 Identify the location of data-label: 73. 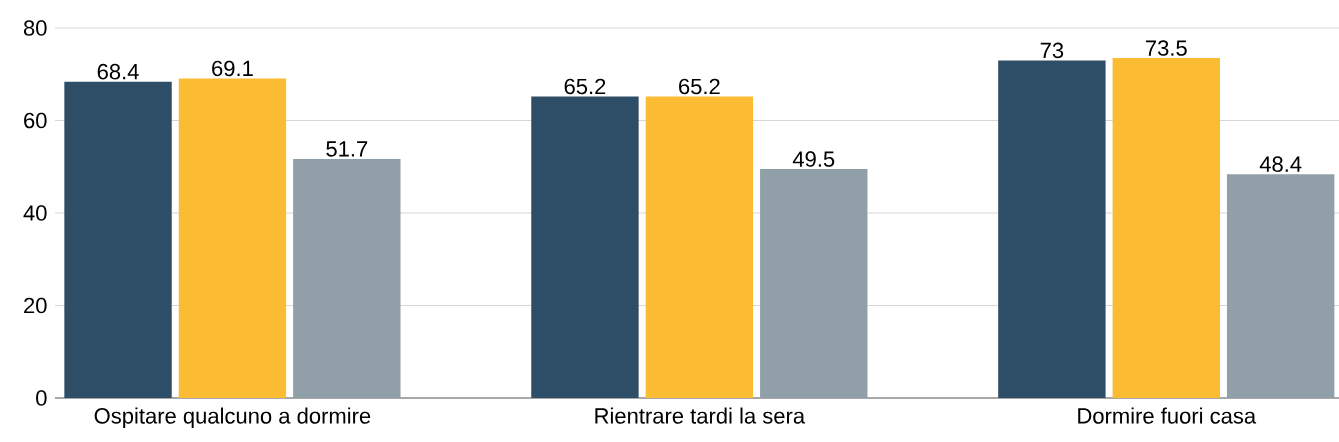
(1052, 50).